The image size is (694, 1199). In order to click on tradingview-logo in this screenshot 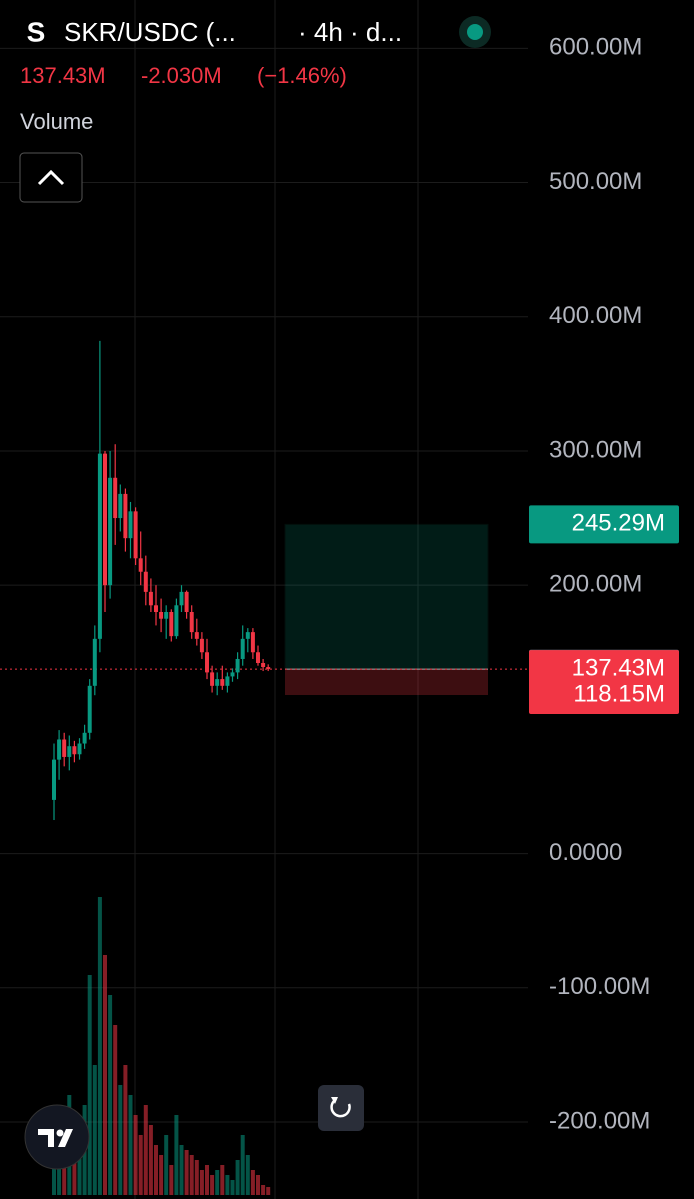, I will do `click(57, 1137)`.